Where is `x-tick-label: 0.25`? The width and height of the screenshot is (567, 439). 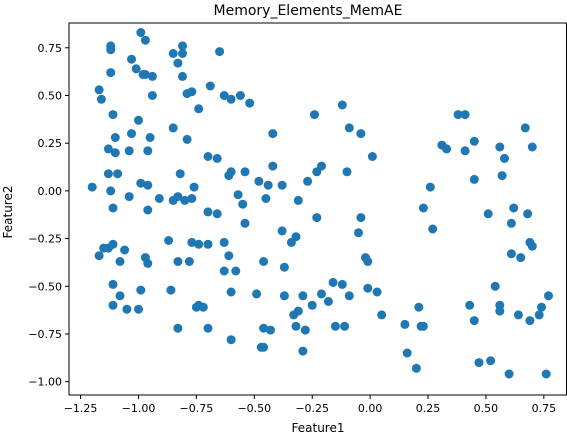 x-tick-label: 0.25 is located at coordinates (428, 408).